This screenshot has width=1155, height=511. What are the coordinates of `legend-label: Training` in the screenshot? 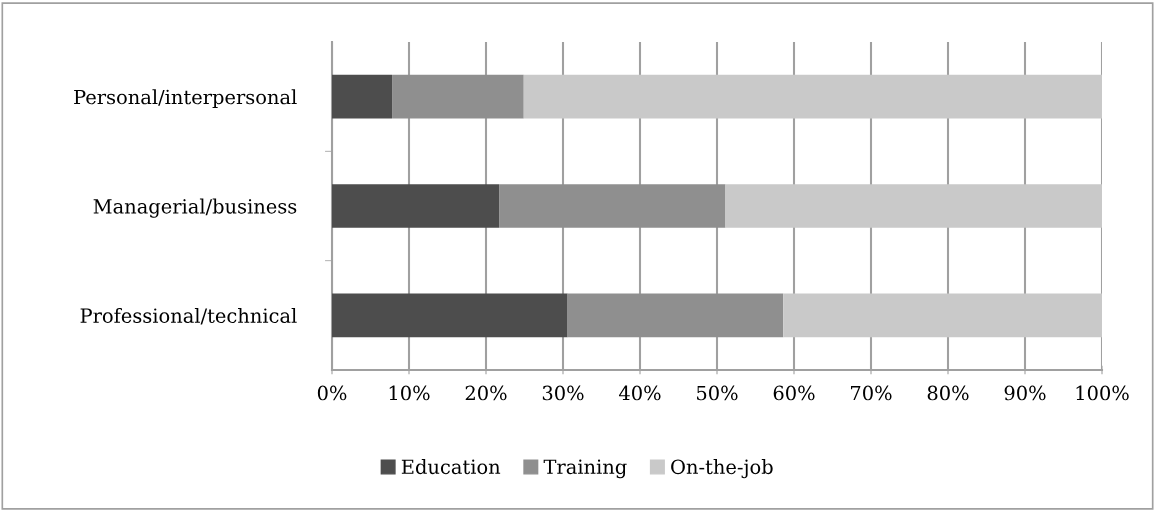 It's located at (585, 469).